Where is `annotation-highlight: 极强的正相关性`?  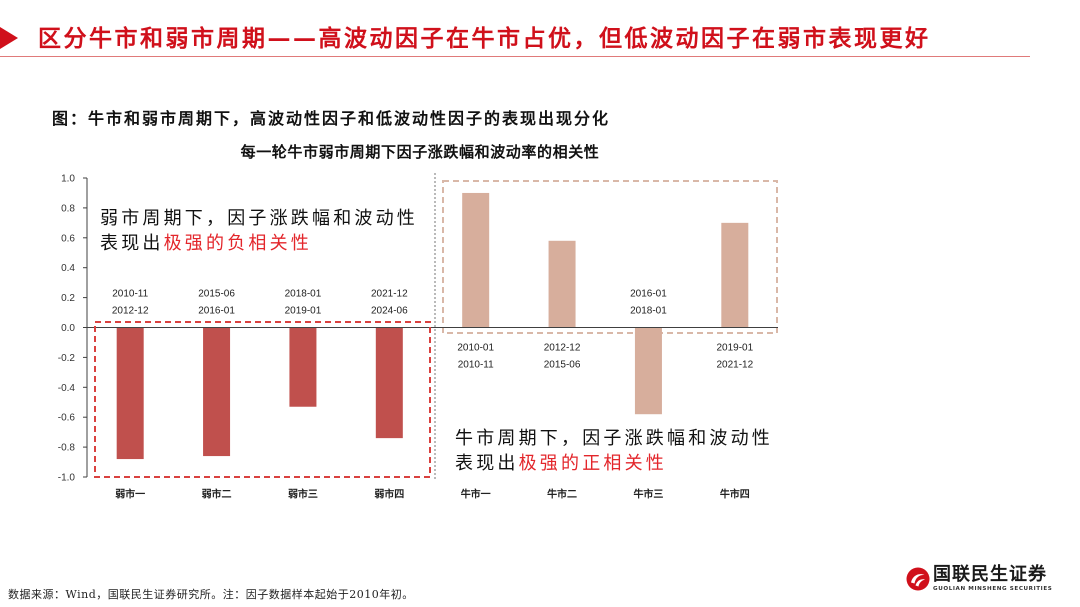 annotation-highlight: 极强的正相关性 is located at coordinates (593, 463).